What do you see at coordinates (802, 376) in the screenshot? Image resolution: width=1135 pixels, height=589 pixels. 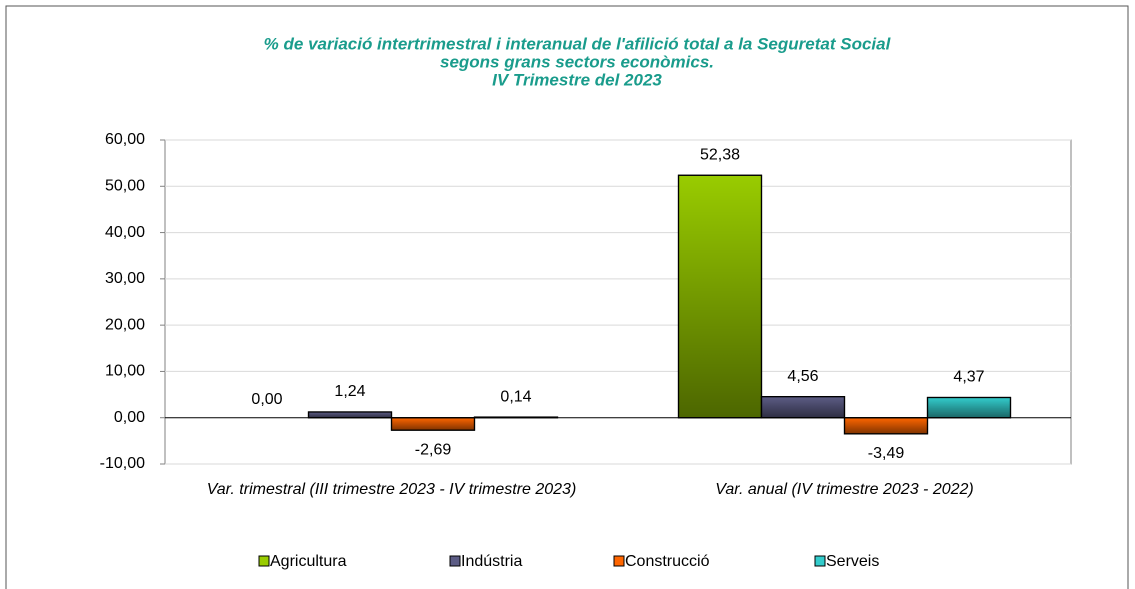 I see `value-label: 4,56` at bounding box center [802, 376].